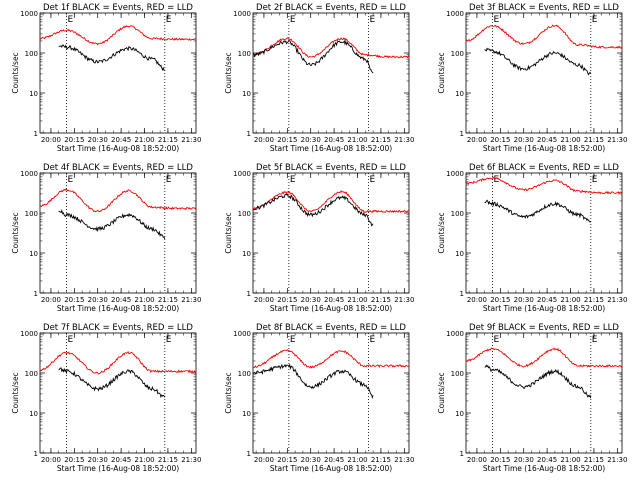 This screenshot has width=640, height=484. Describe the element at coordinates (118, 8) in the screenshot. I see `panel-title: Det 1f BLACK = Events, RED = LLD` at that location.